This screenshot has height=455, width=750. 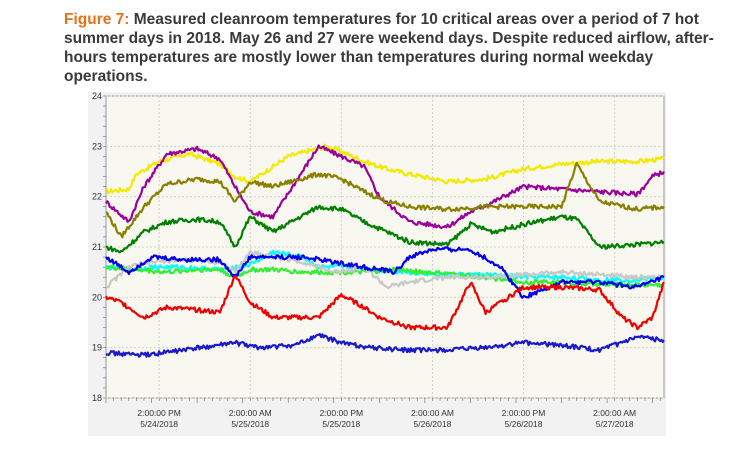 What do you see at coordinates (97, 297) in the screenshot?
I see `y-tick-label: 20` at bounding box center [97, 297].